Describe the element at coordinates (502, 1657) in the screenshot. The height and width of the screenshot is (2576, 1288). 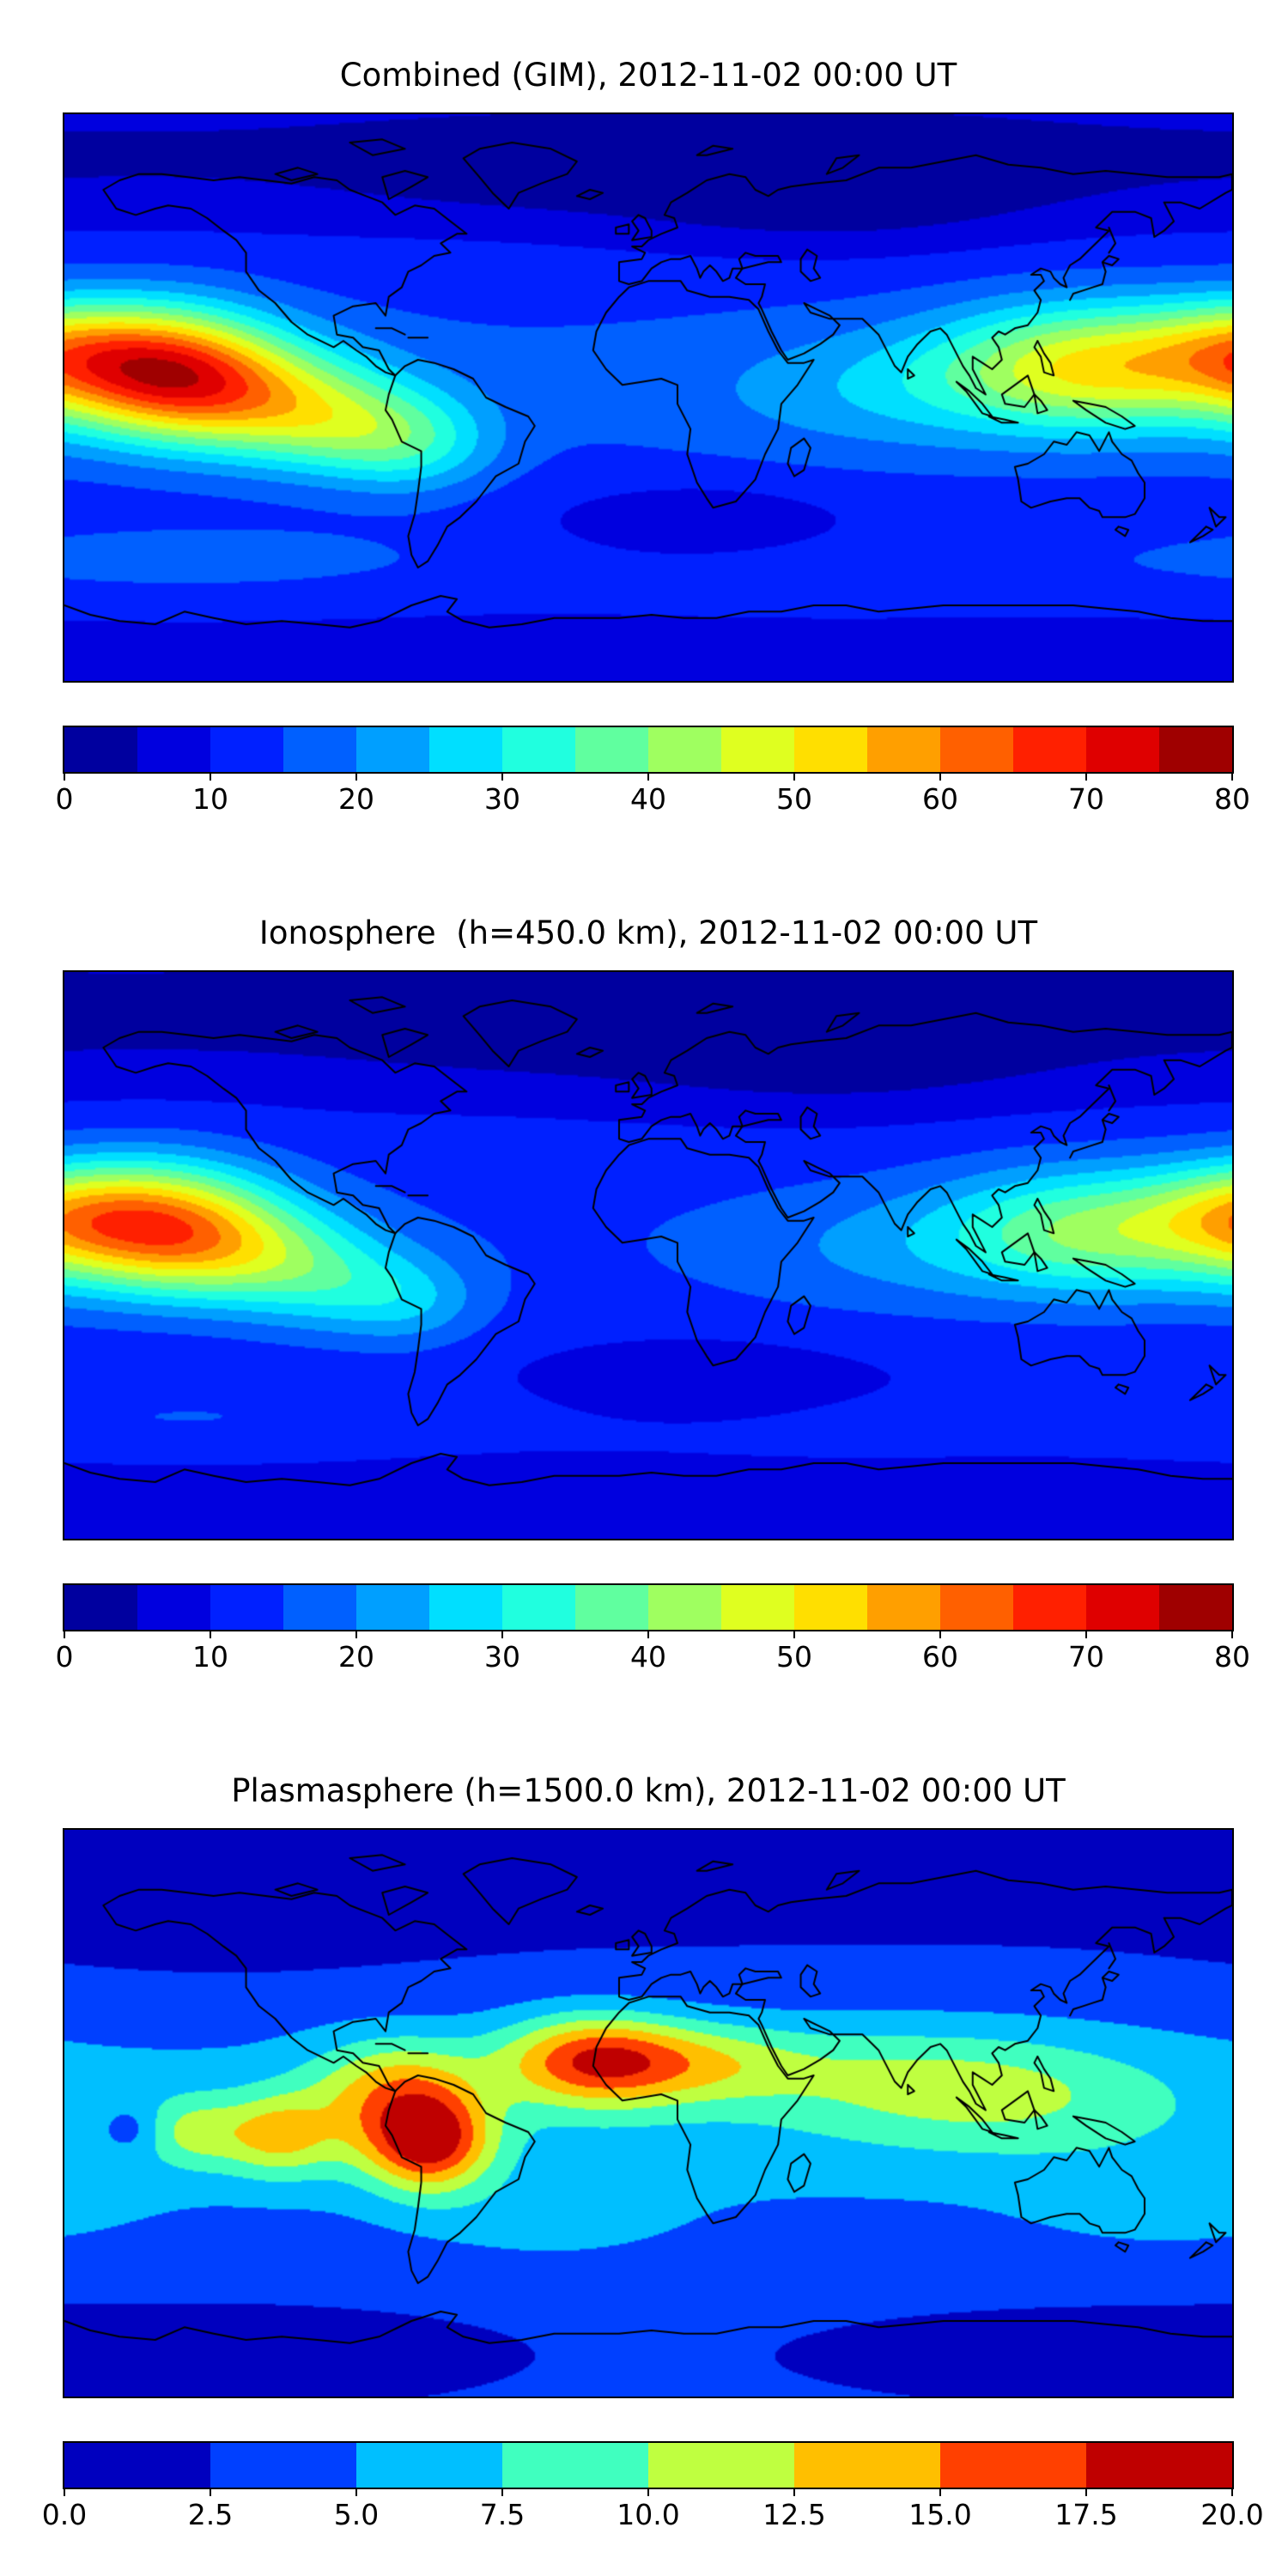
I see `colorbar-tick-label: 30` at that location.